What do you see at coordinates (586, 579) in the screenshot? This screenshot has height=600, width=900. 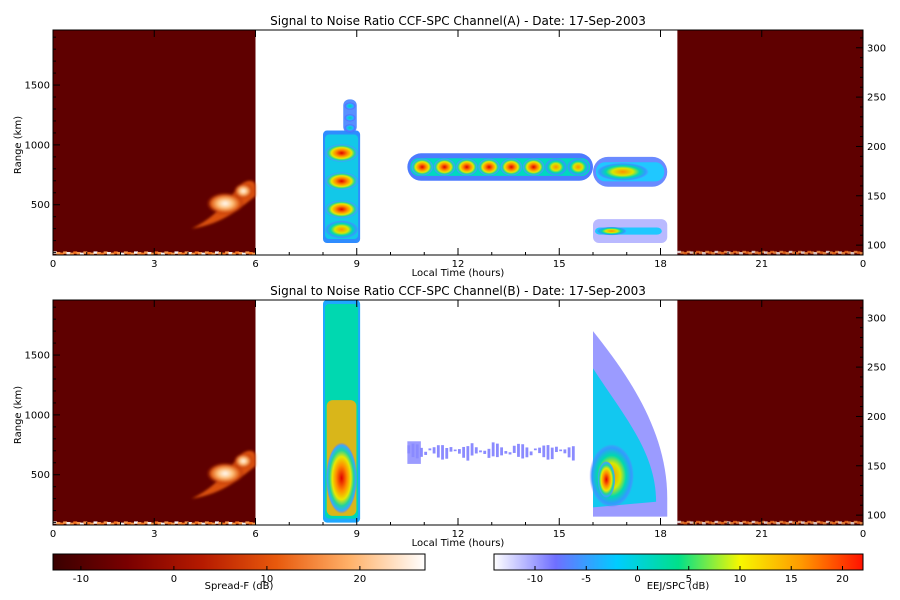 I see `colorbar-tick-label: -5` at bounding box center [586, 579].